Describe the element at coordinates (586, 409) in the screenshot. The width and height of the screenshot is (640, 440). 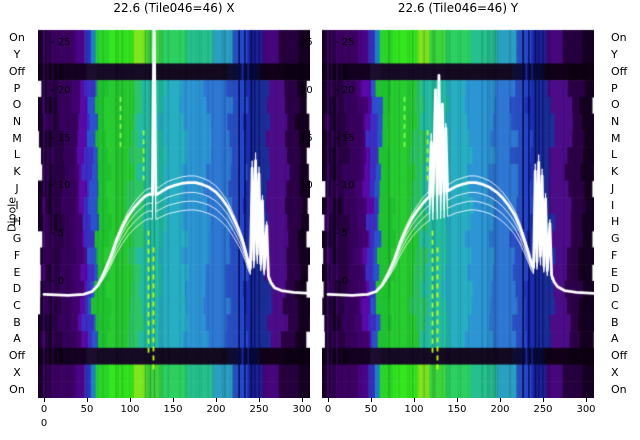
I see `x-ticklabel-panel1-300: 300` at that location.